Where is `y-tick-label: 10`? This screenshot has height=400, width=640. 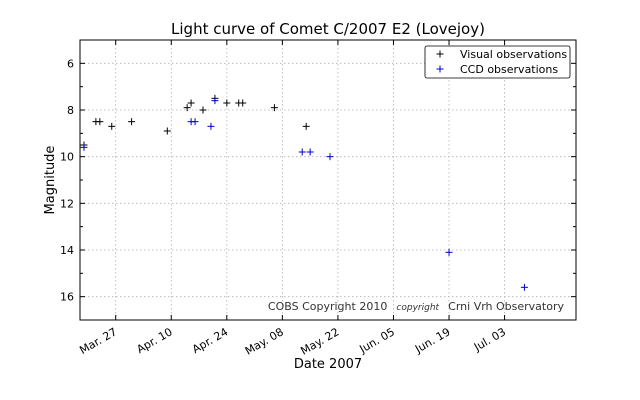 y-tick-label: 10 is located at coordinates (67, 157).